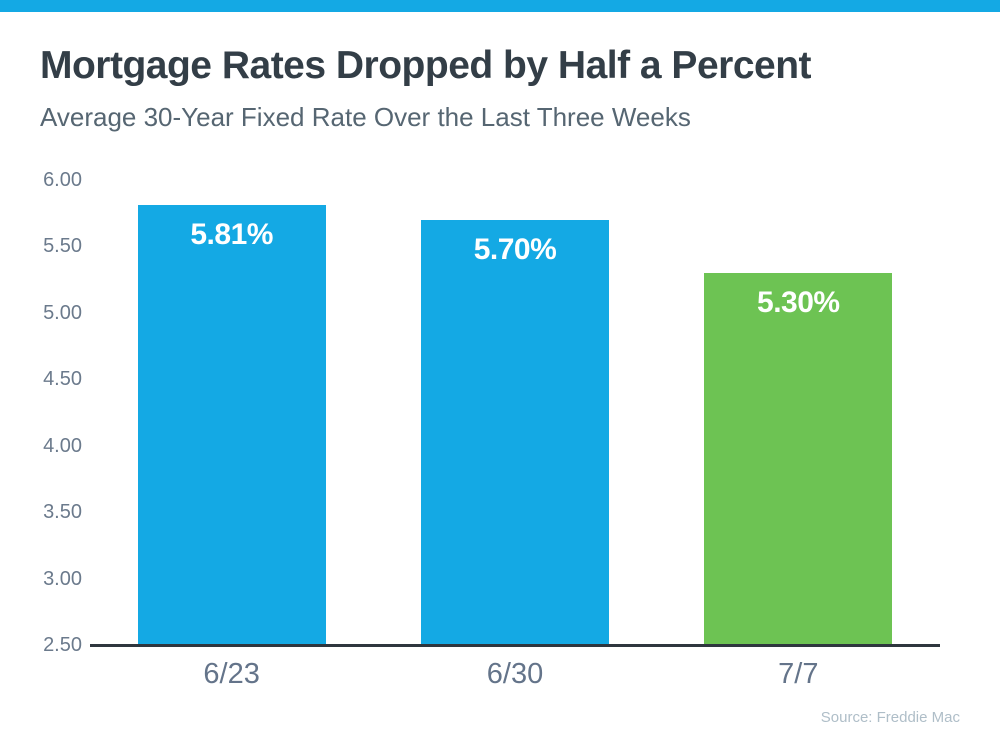 The height and width of the screenshot is (750, 1000). Describe the element at coordinates (56, 412) in the screenshot. I see `y-axis: 6.00 5.50 5.00 4.50 4.00 3.50 3.00 2.50` at that location.